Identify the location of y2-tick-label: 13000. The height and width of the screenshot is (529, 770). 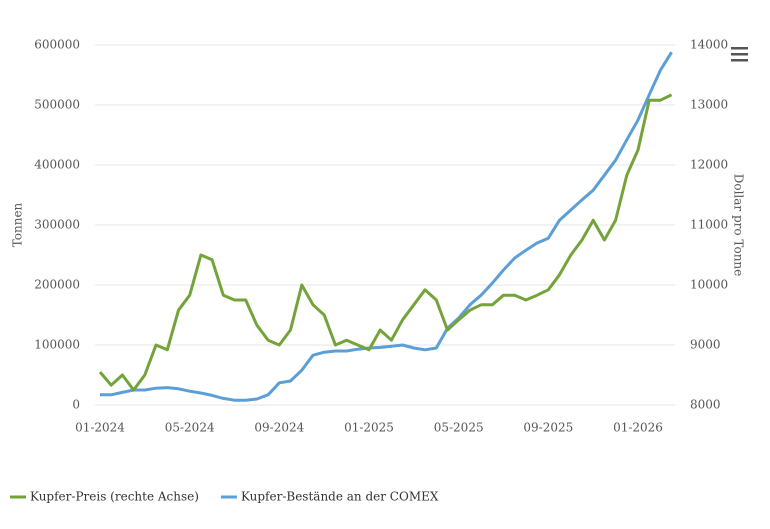
(709, 105).